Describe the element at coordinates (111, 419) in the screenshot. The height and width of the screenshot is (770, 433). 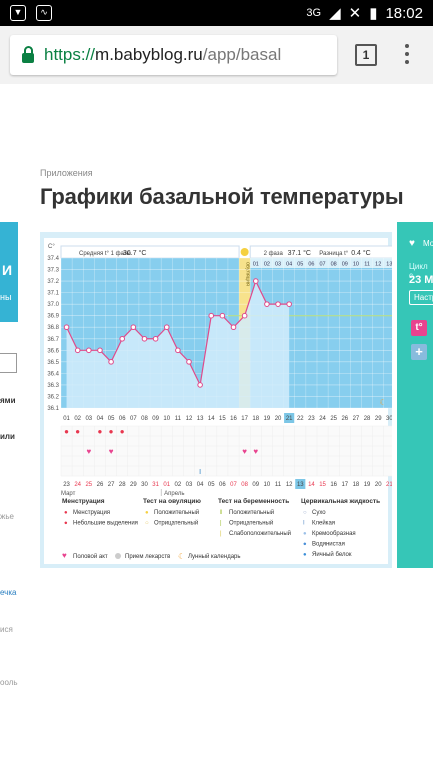
I see `cycle-day-label: 05` at that location.